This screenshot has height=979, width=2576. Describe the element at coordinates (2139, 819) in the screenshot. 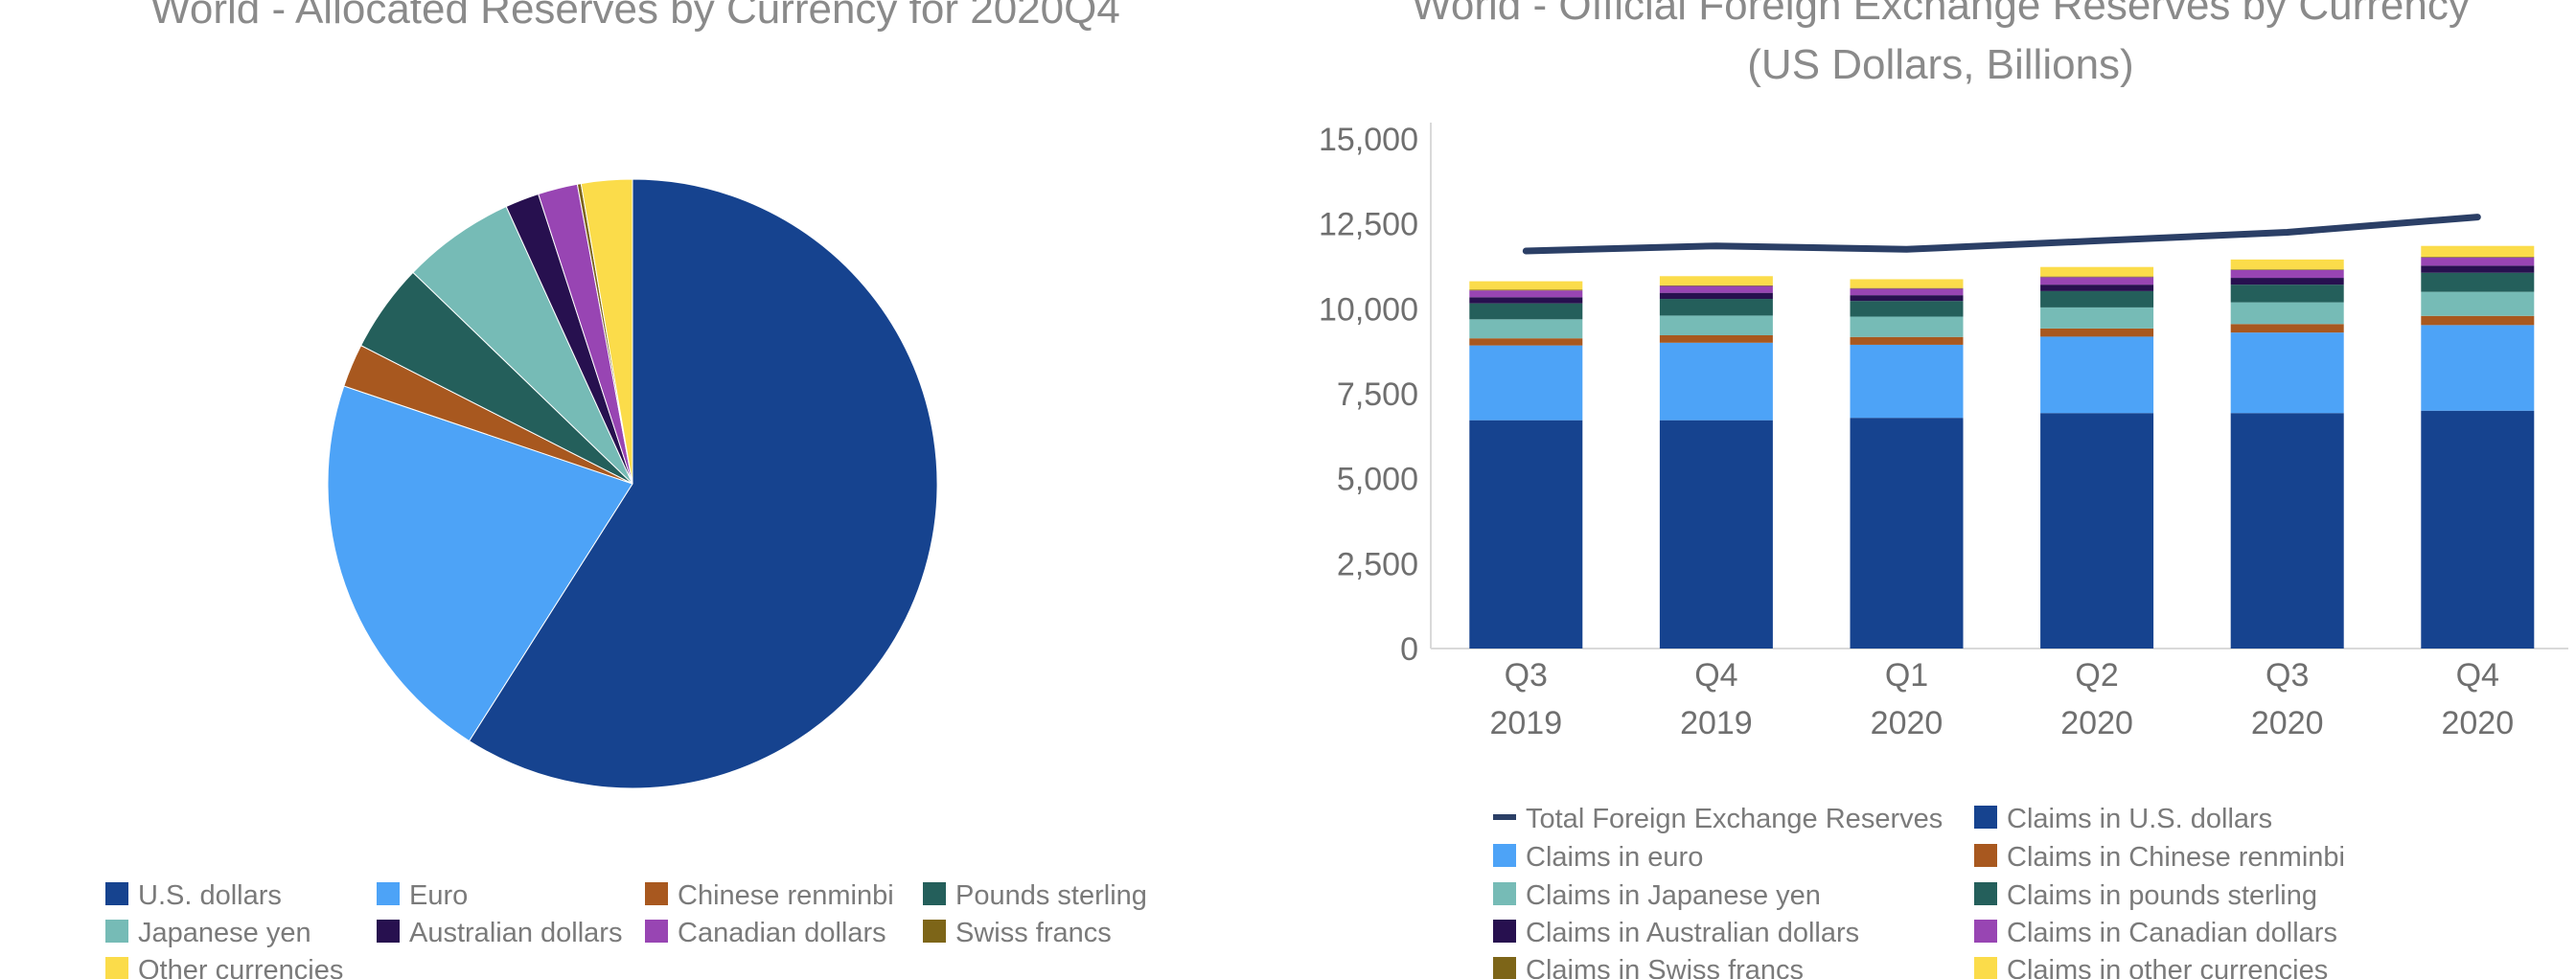

I see `bar-legend-label: Claims in U.S. dollars` at that location.